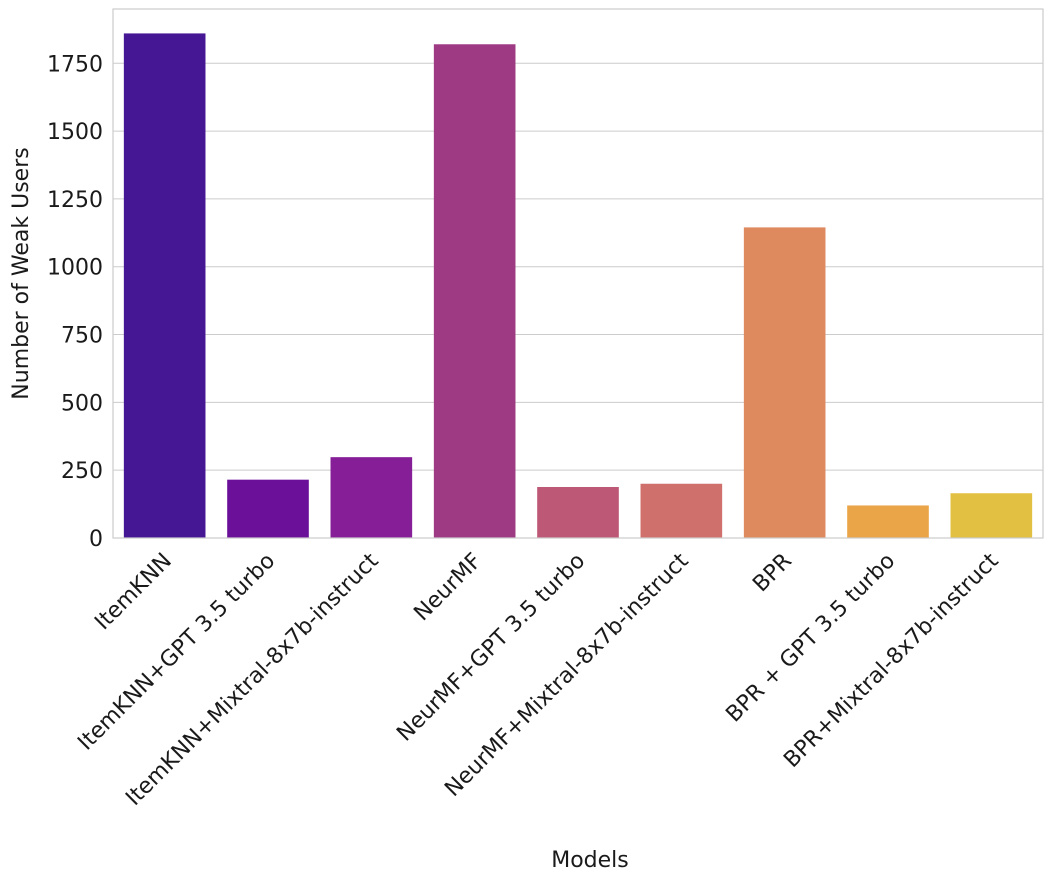 This screenshot has width=1052, height=882. I want to click on y-tick-label: 1000, so click(75, 268).